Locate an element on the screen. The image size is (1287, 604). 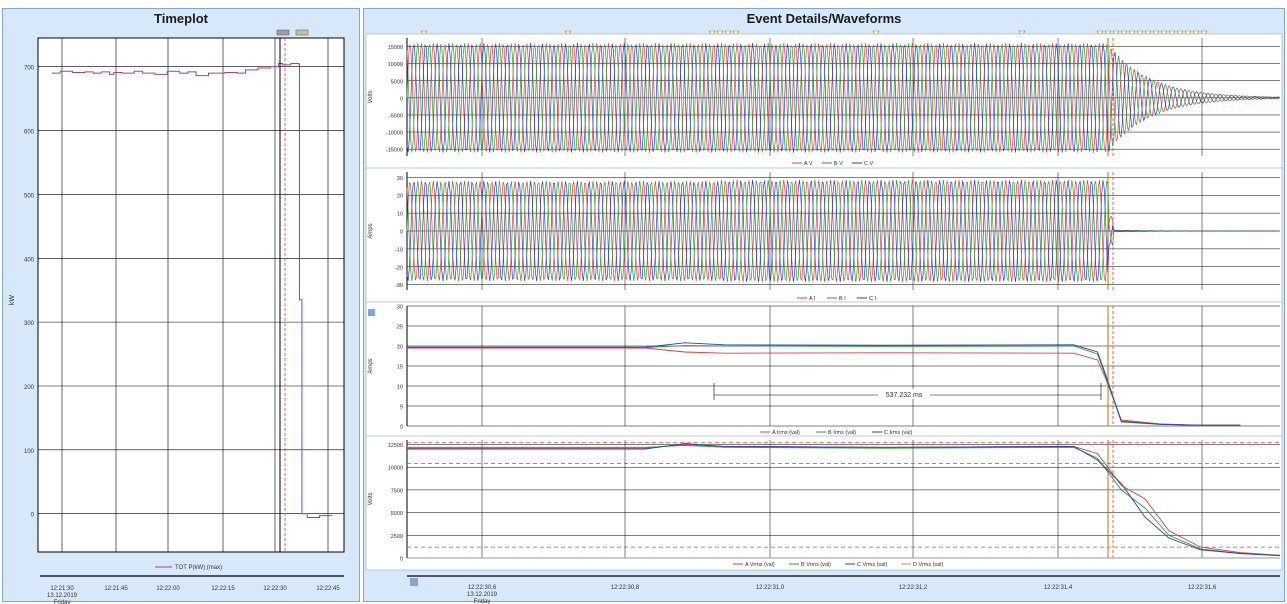
rms-legend-label: B Vrms (val) is located at coordinates (816, 565).